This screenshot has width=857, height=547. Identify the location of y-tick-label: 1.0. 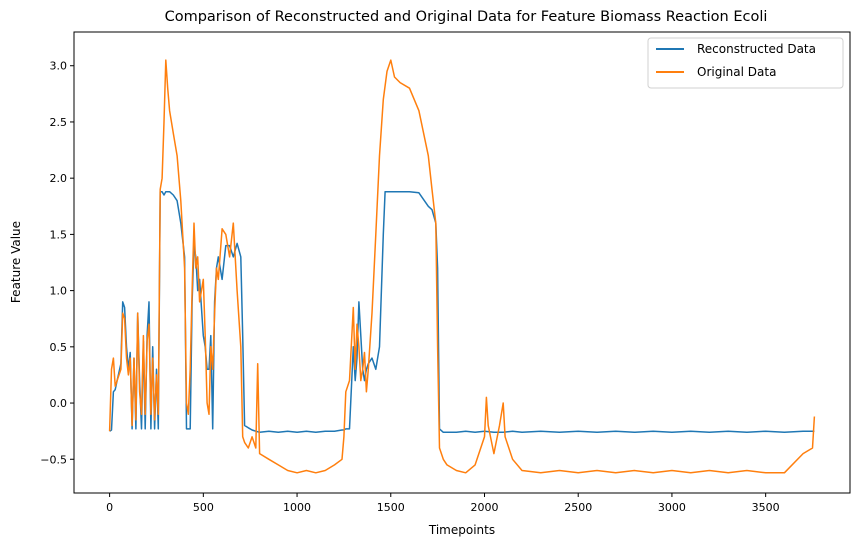
(59, 291).